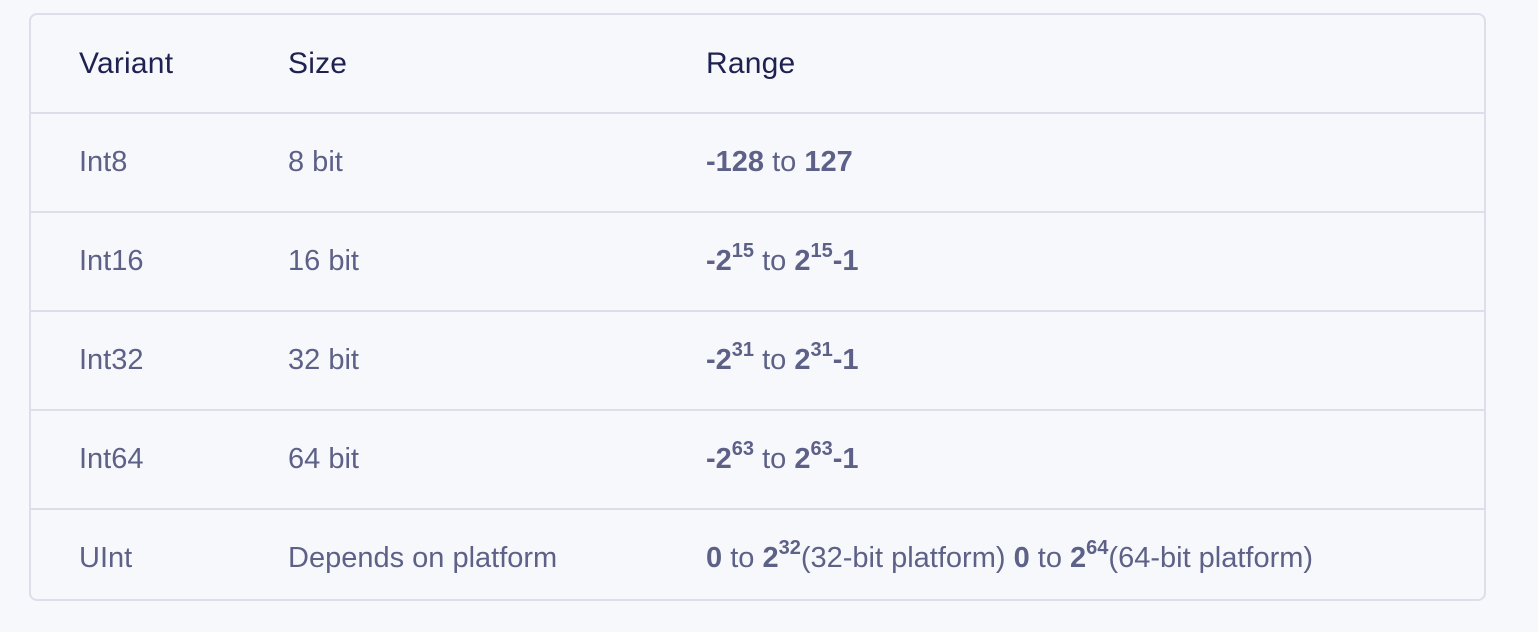  I want to click on header-range: Range, so click(751, 63).